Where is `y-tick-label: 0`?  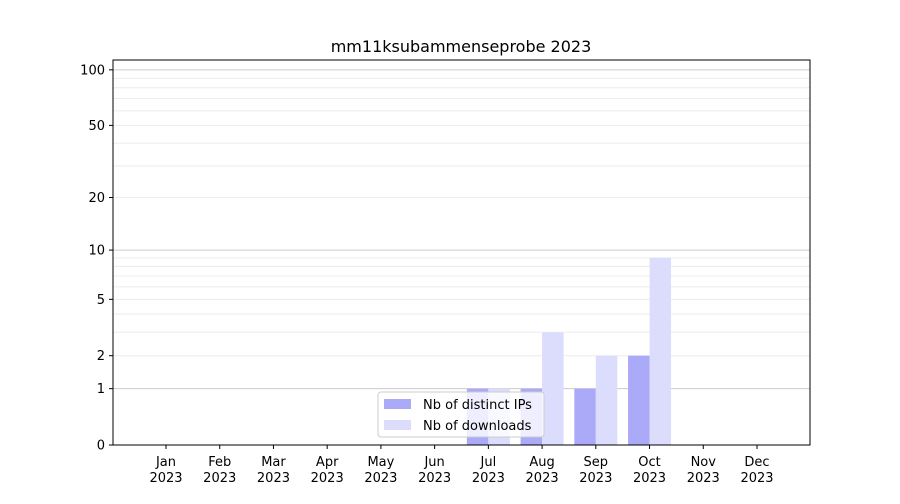 y-tick-label: 0 is located at coordinates (101, 446).